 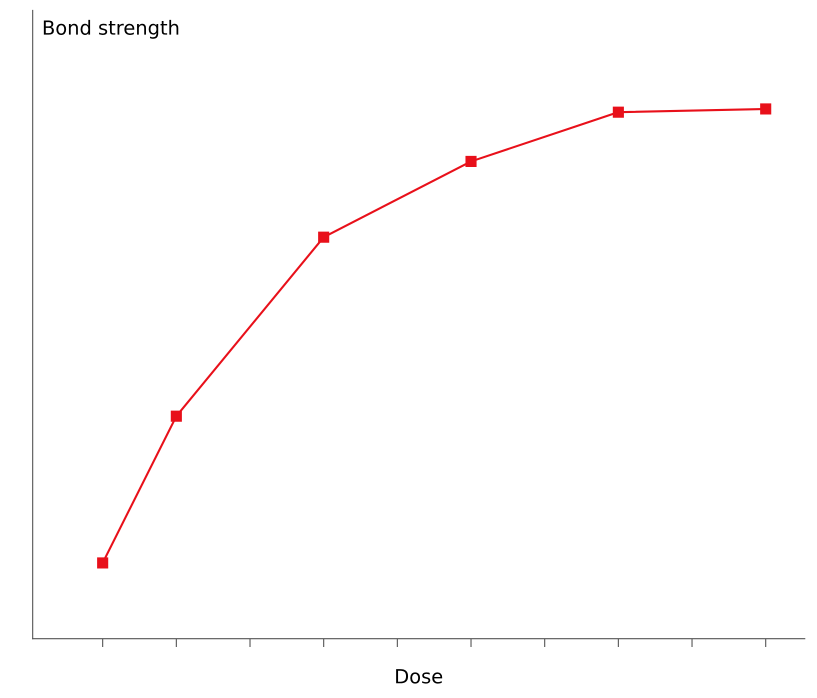 What do you see at coordinates (419, 676) in the screenshot?
I see `x-axis-title: Dose` at bounding box center [419, 676].